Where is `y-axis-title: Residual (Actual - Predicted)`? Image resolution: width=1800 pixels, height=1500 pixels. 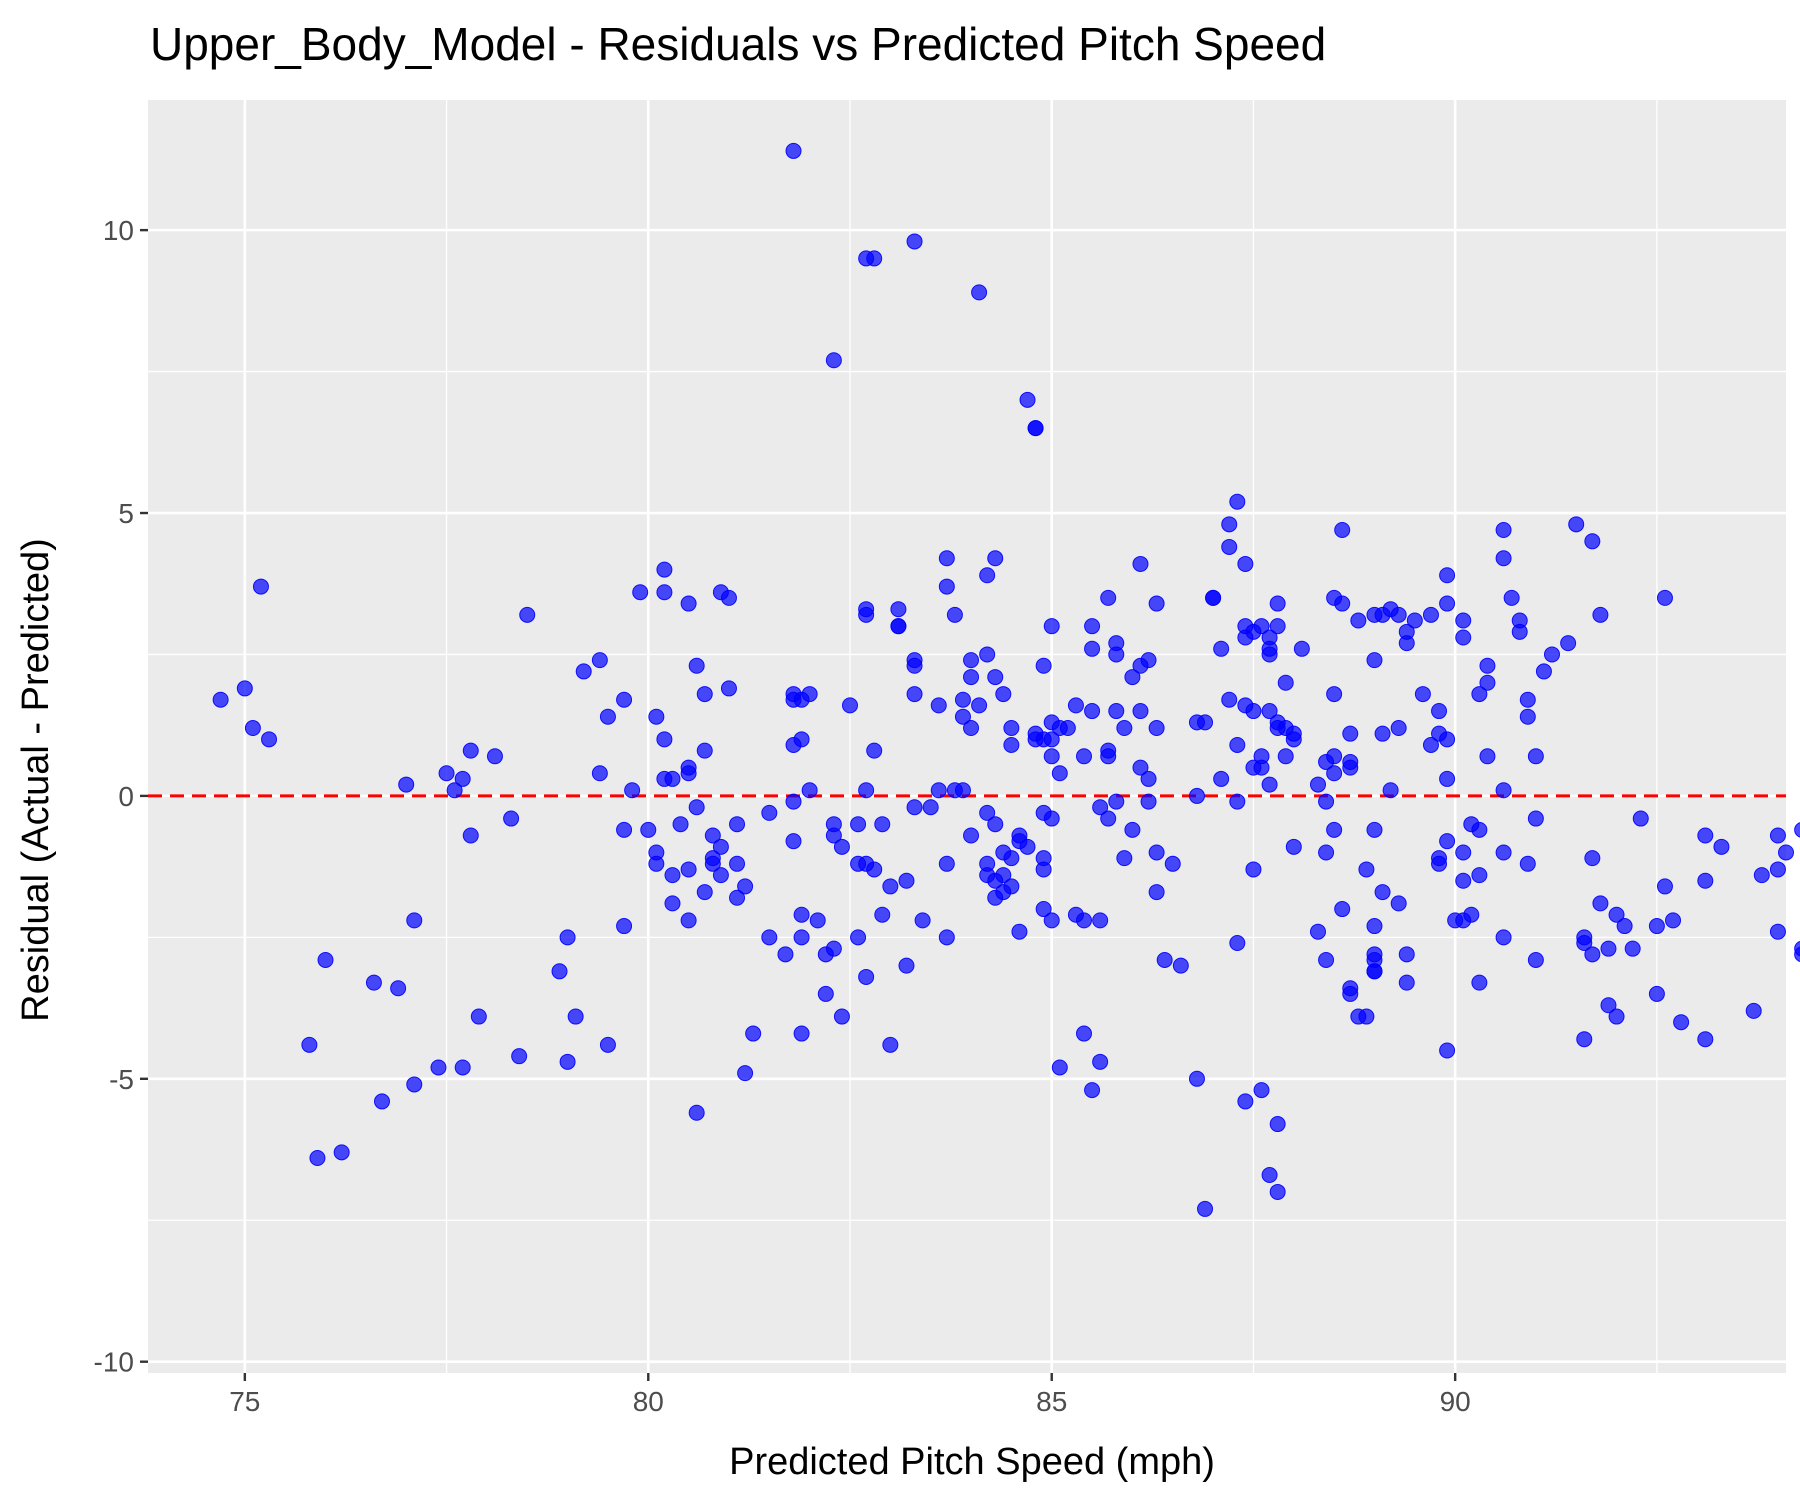
y-axis-title: Residual (Actual - Predicted) is located at coordinates (36, 780).